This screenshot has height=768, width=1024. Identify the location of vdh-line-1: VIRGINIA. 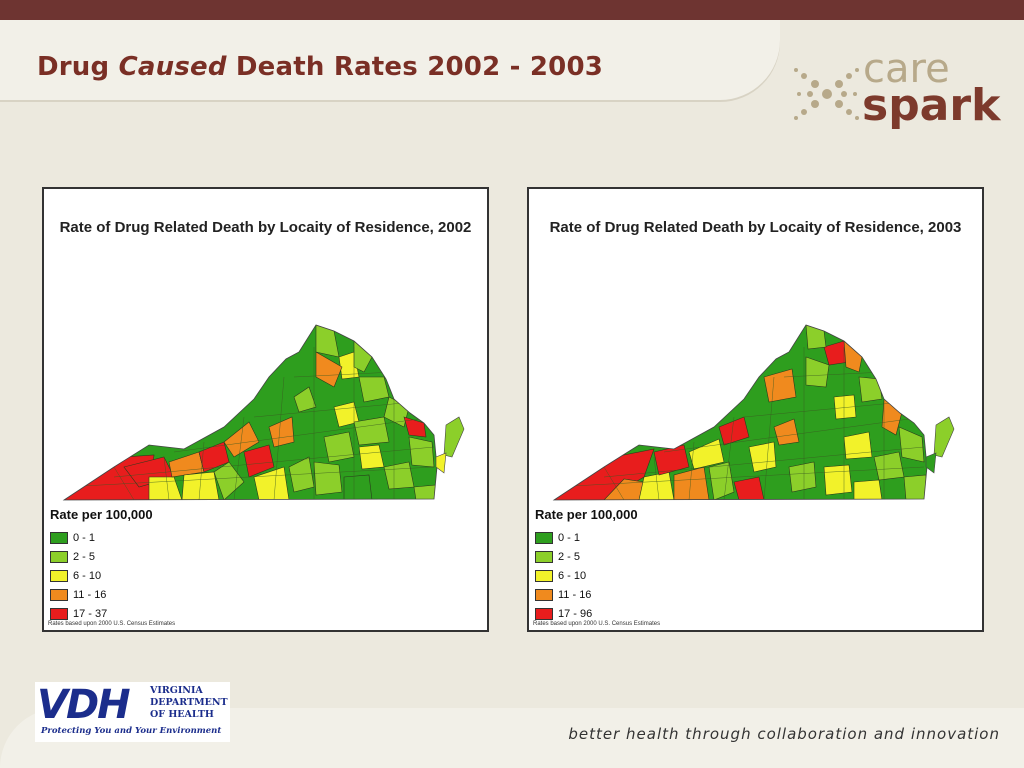
(176, 690).